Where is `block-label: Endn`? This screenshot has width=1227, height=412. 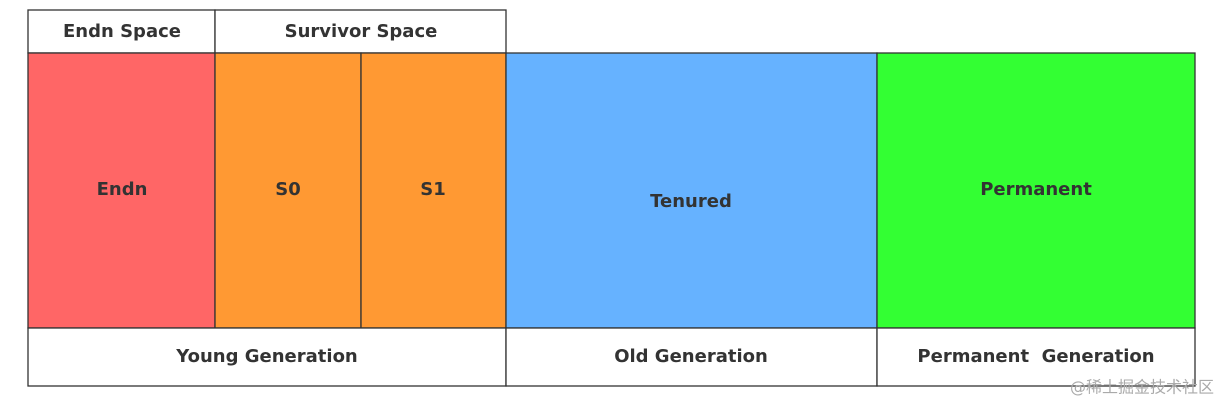
block-label: Endn is located at coordinates (122, 189).